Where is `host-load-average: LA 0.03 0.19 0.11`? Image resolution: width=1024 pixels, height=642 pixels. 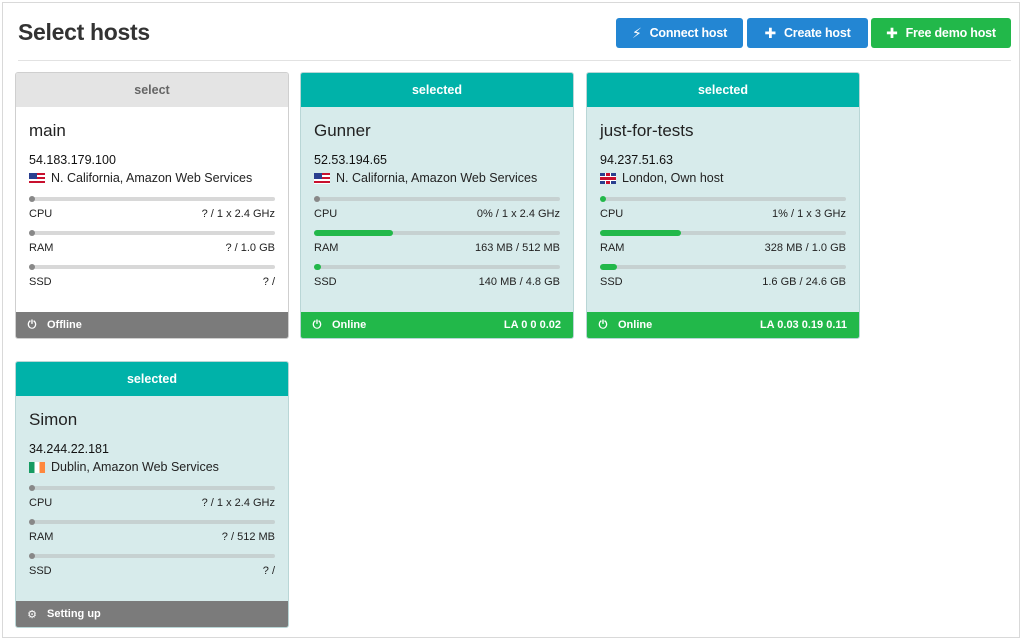 host-load-average: LA 0.03 0.19 0.11 is located at coordinates (803, 325).